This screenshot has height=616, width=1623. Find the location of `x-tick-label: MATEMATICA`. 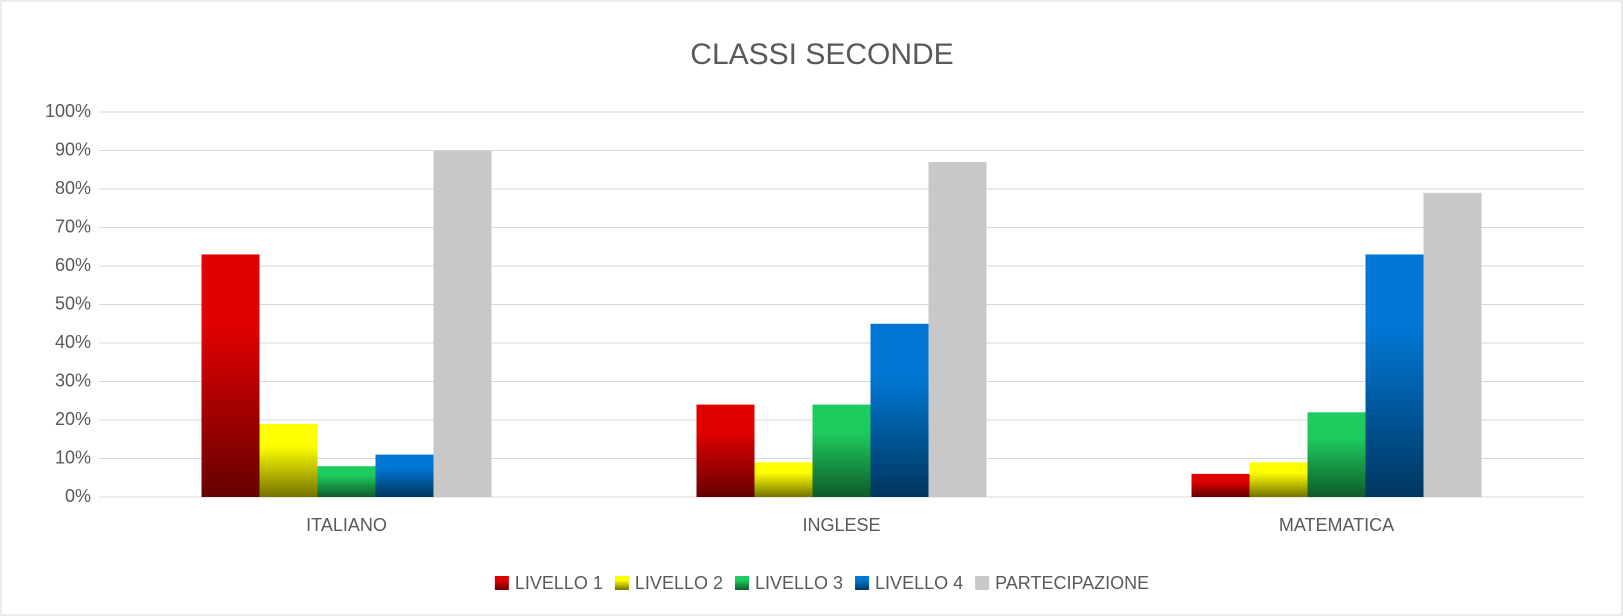

x-tick-label: MATEMATICA is located at coordinates (1336, 525).